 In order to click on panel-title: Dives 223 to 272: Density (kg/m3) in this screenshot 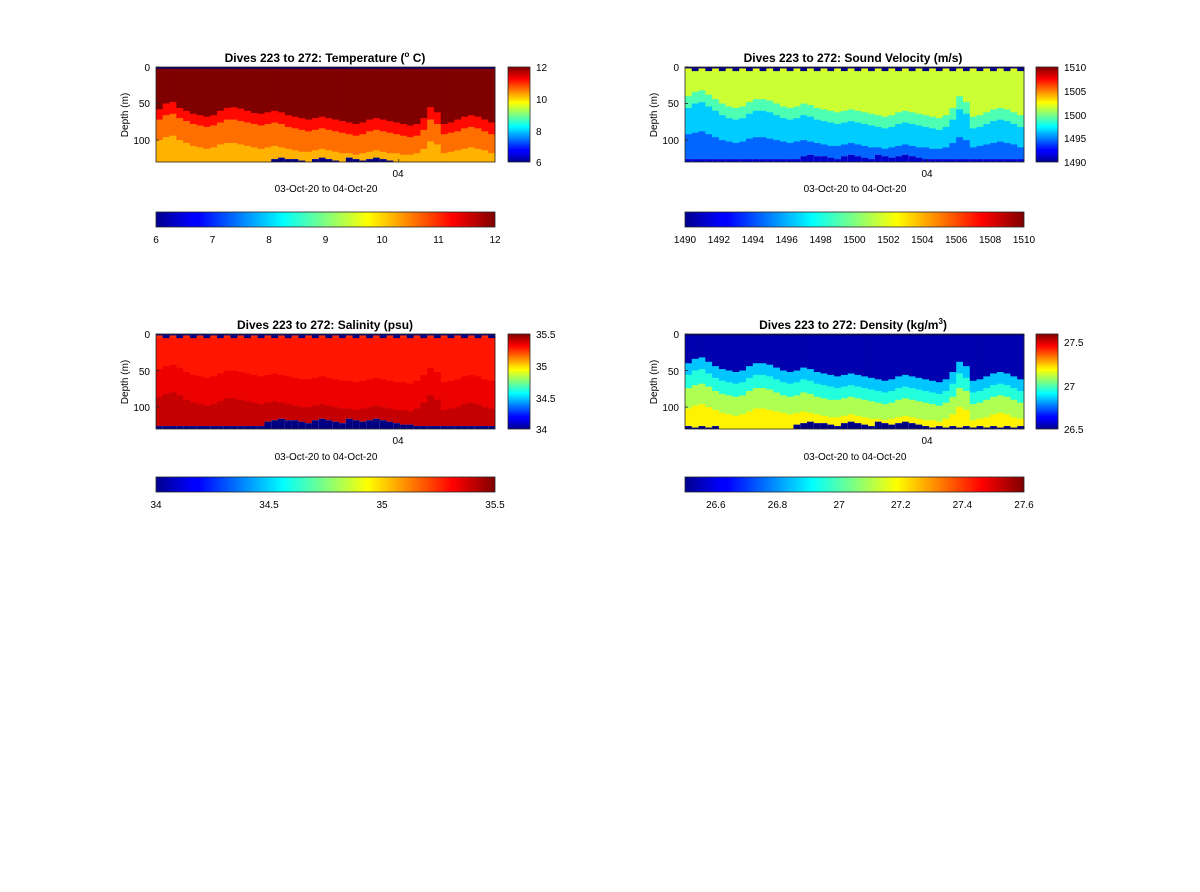, I will do `click(853, 324)`.